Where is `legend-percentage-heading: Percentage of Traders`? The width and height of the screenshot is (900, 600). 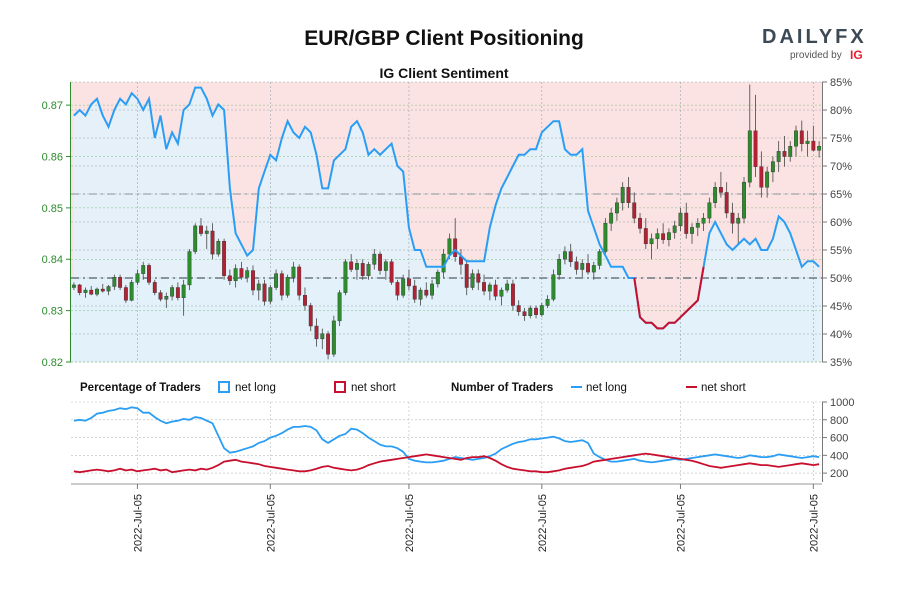
legend-percentage-heading: Percentage of Traders is located at coordinates (140, 388).